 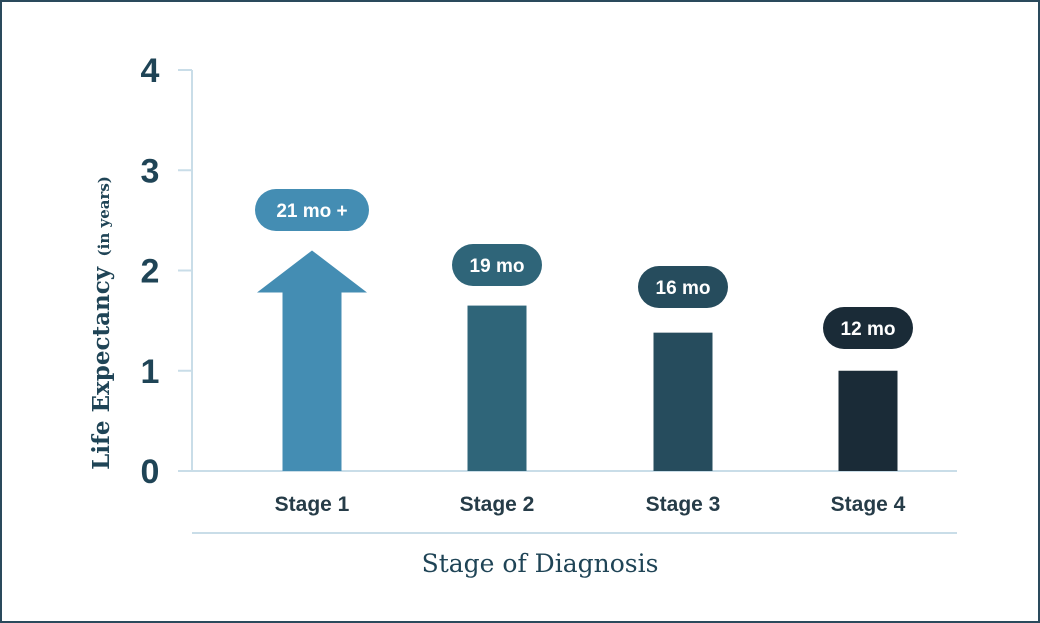 I want to click on y-axis-title-main: Life Expectancy, so click(x=101, y=368).